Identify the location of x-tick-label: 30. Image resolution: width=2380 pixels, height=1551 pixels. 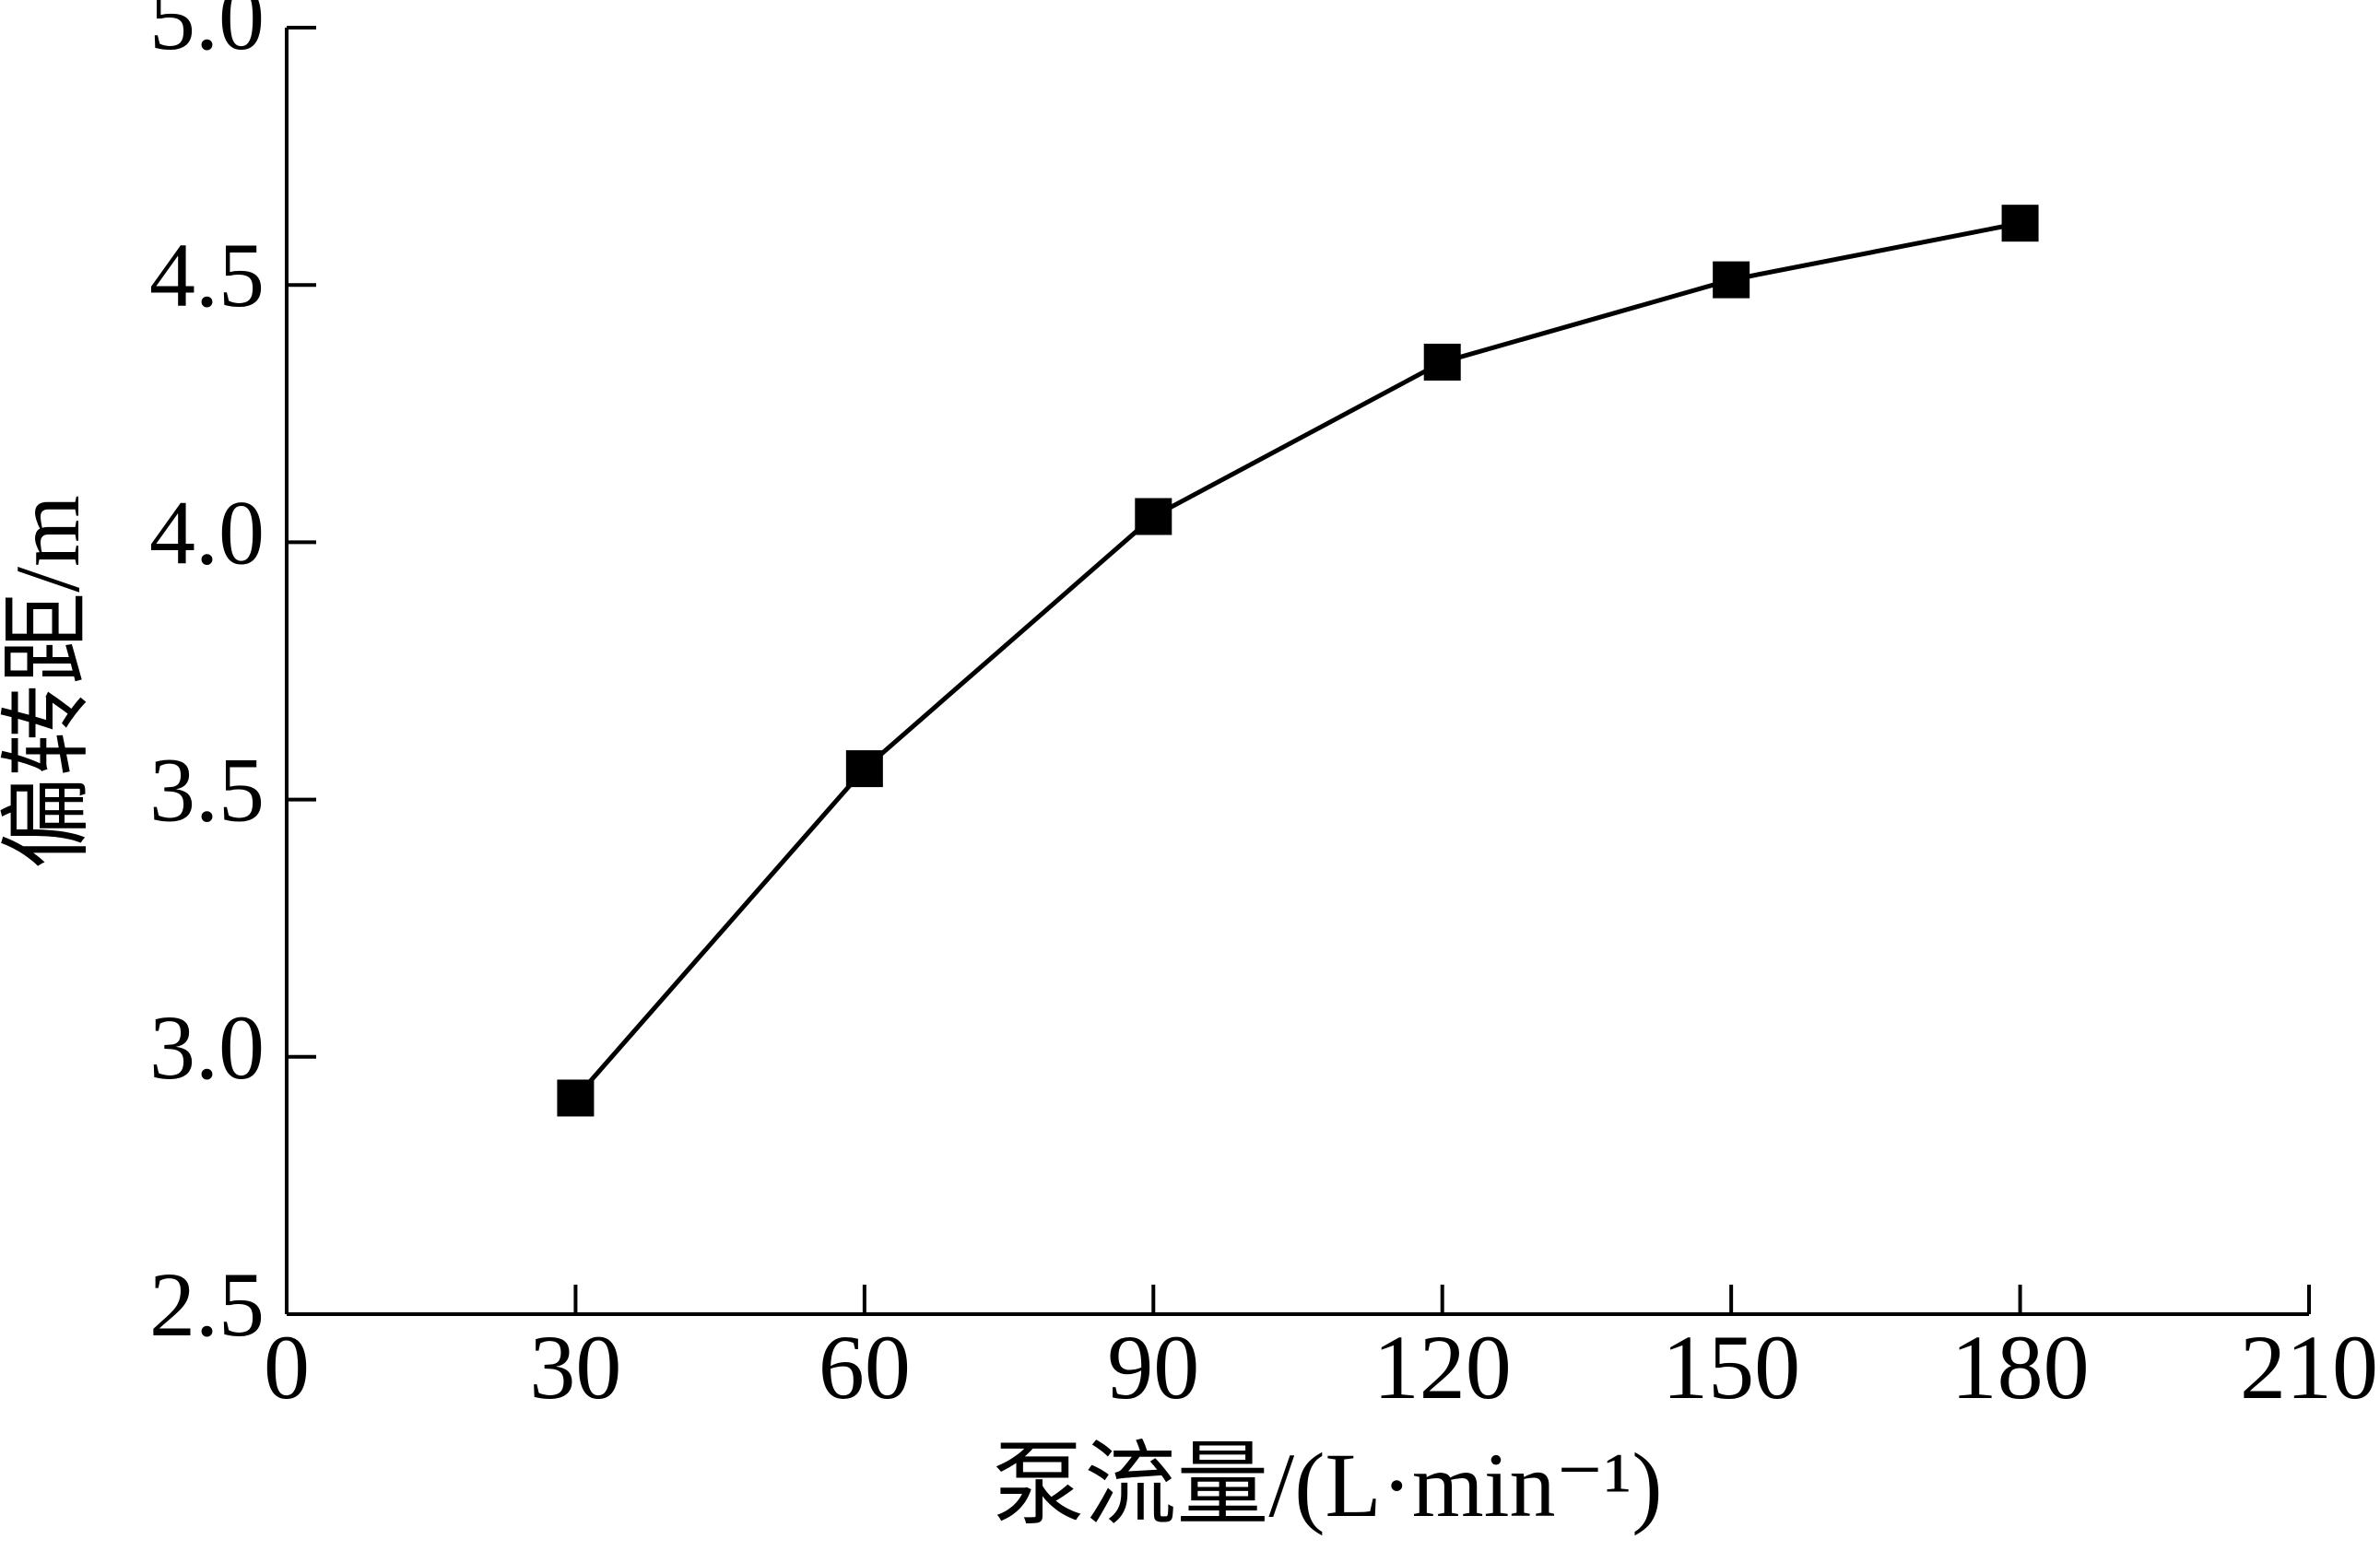
(575, 1367).